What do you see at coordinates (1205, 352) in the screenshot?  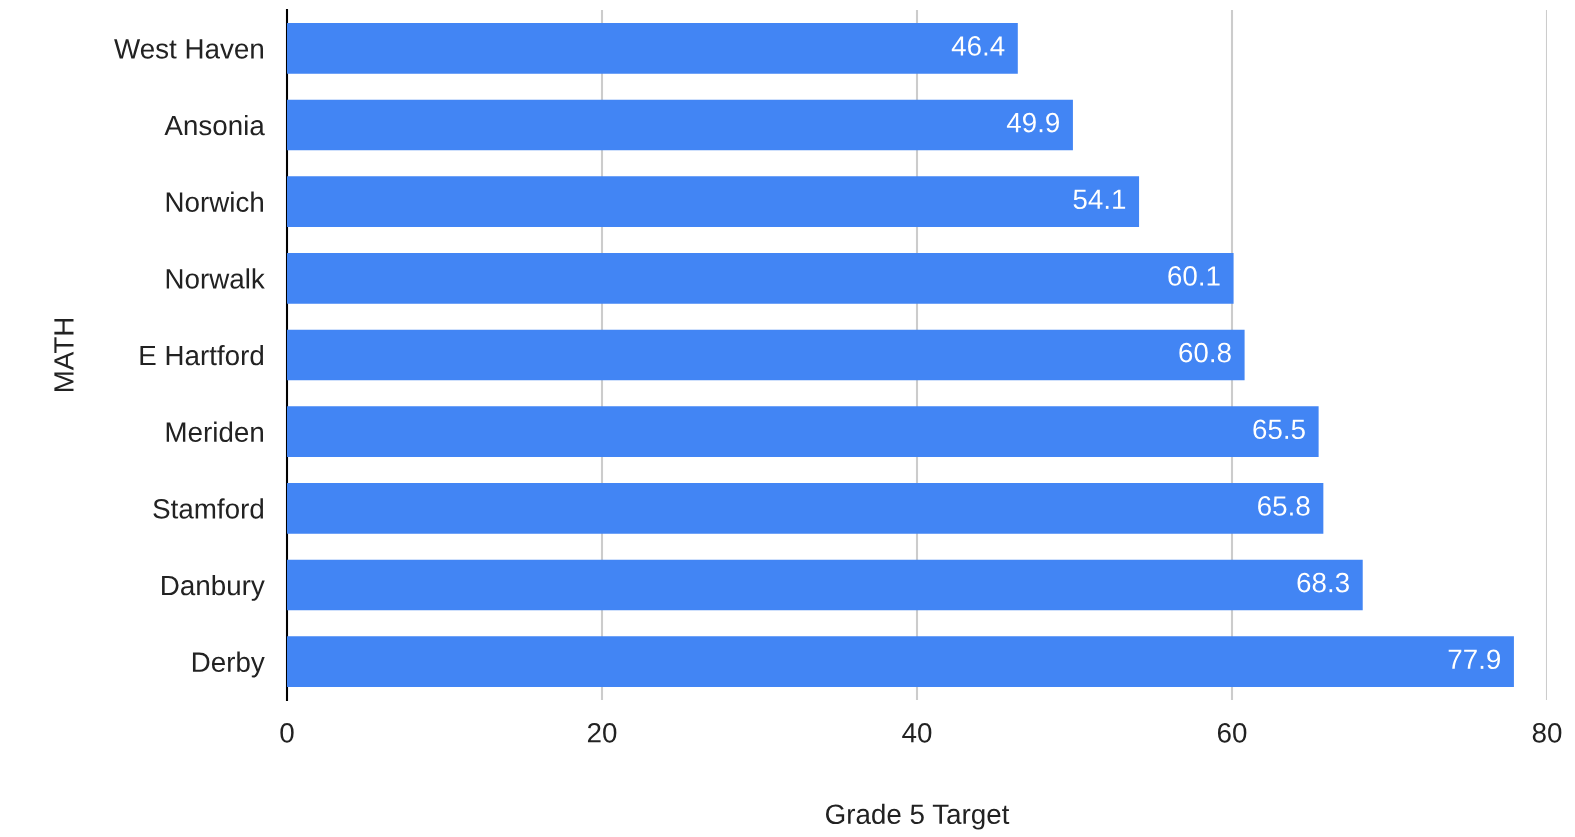 I see `data-label: 60.8` at bounding box center [1205, 352].